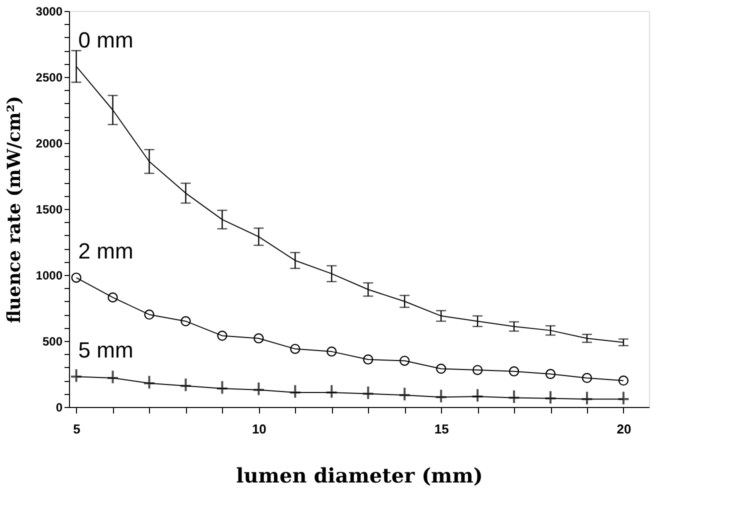  I want to click on y-tick-label: 1500, so click(49, 209).